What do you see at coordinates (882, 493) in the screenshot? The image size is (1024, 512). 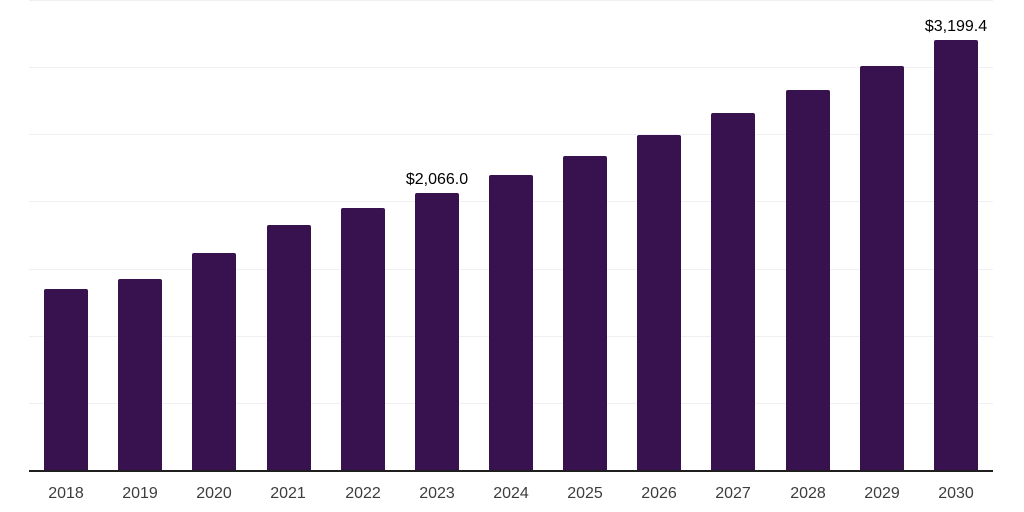 I see `x-tick-2029: 2029` at bounding box center [882, 493].